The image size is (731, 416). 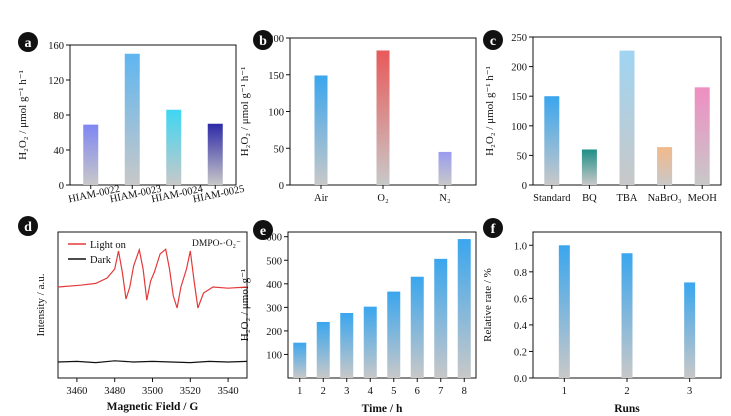 What do you see at coordinates (216, 244) in the screenshot?
I see `annotation: DMPO-·O₂⁻` at bounding box center [216, 244].